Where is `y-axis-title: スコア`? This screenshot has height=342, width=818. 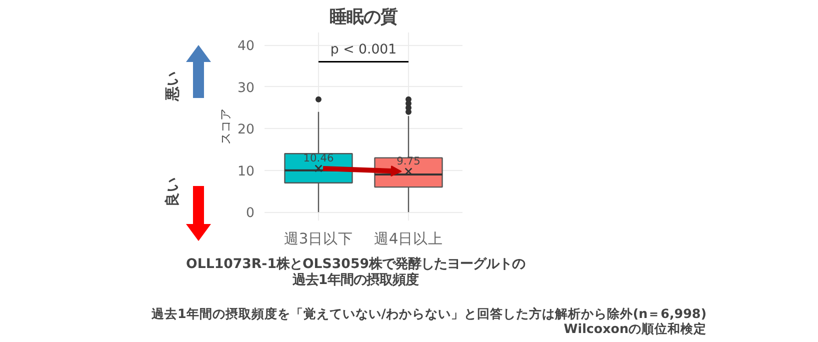
y-axis-title: スコア is located at coordinates (225, 126).